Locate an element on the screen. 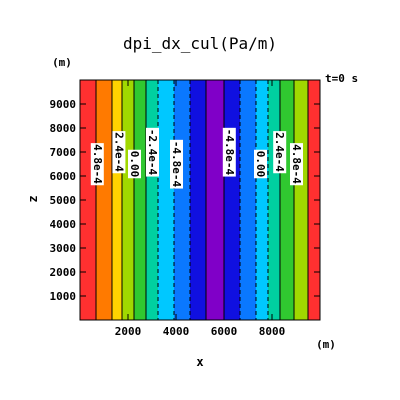  x-tick-label-2: 6000 is located at coordinates (224, 331).